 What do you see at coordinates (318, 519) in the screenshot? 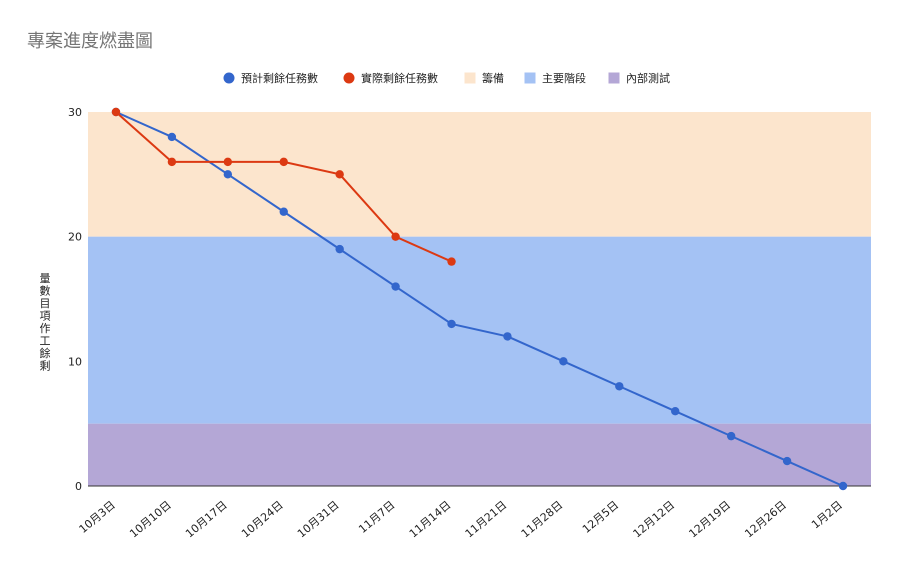
I see `x-tick-label: 10月31日` at bounding box center [318, 519].